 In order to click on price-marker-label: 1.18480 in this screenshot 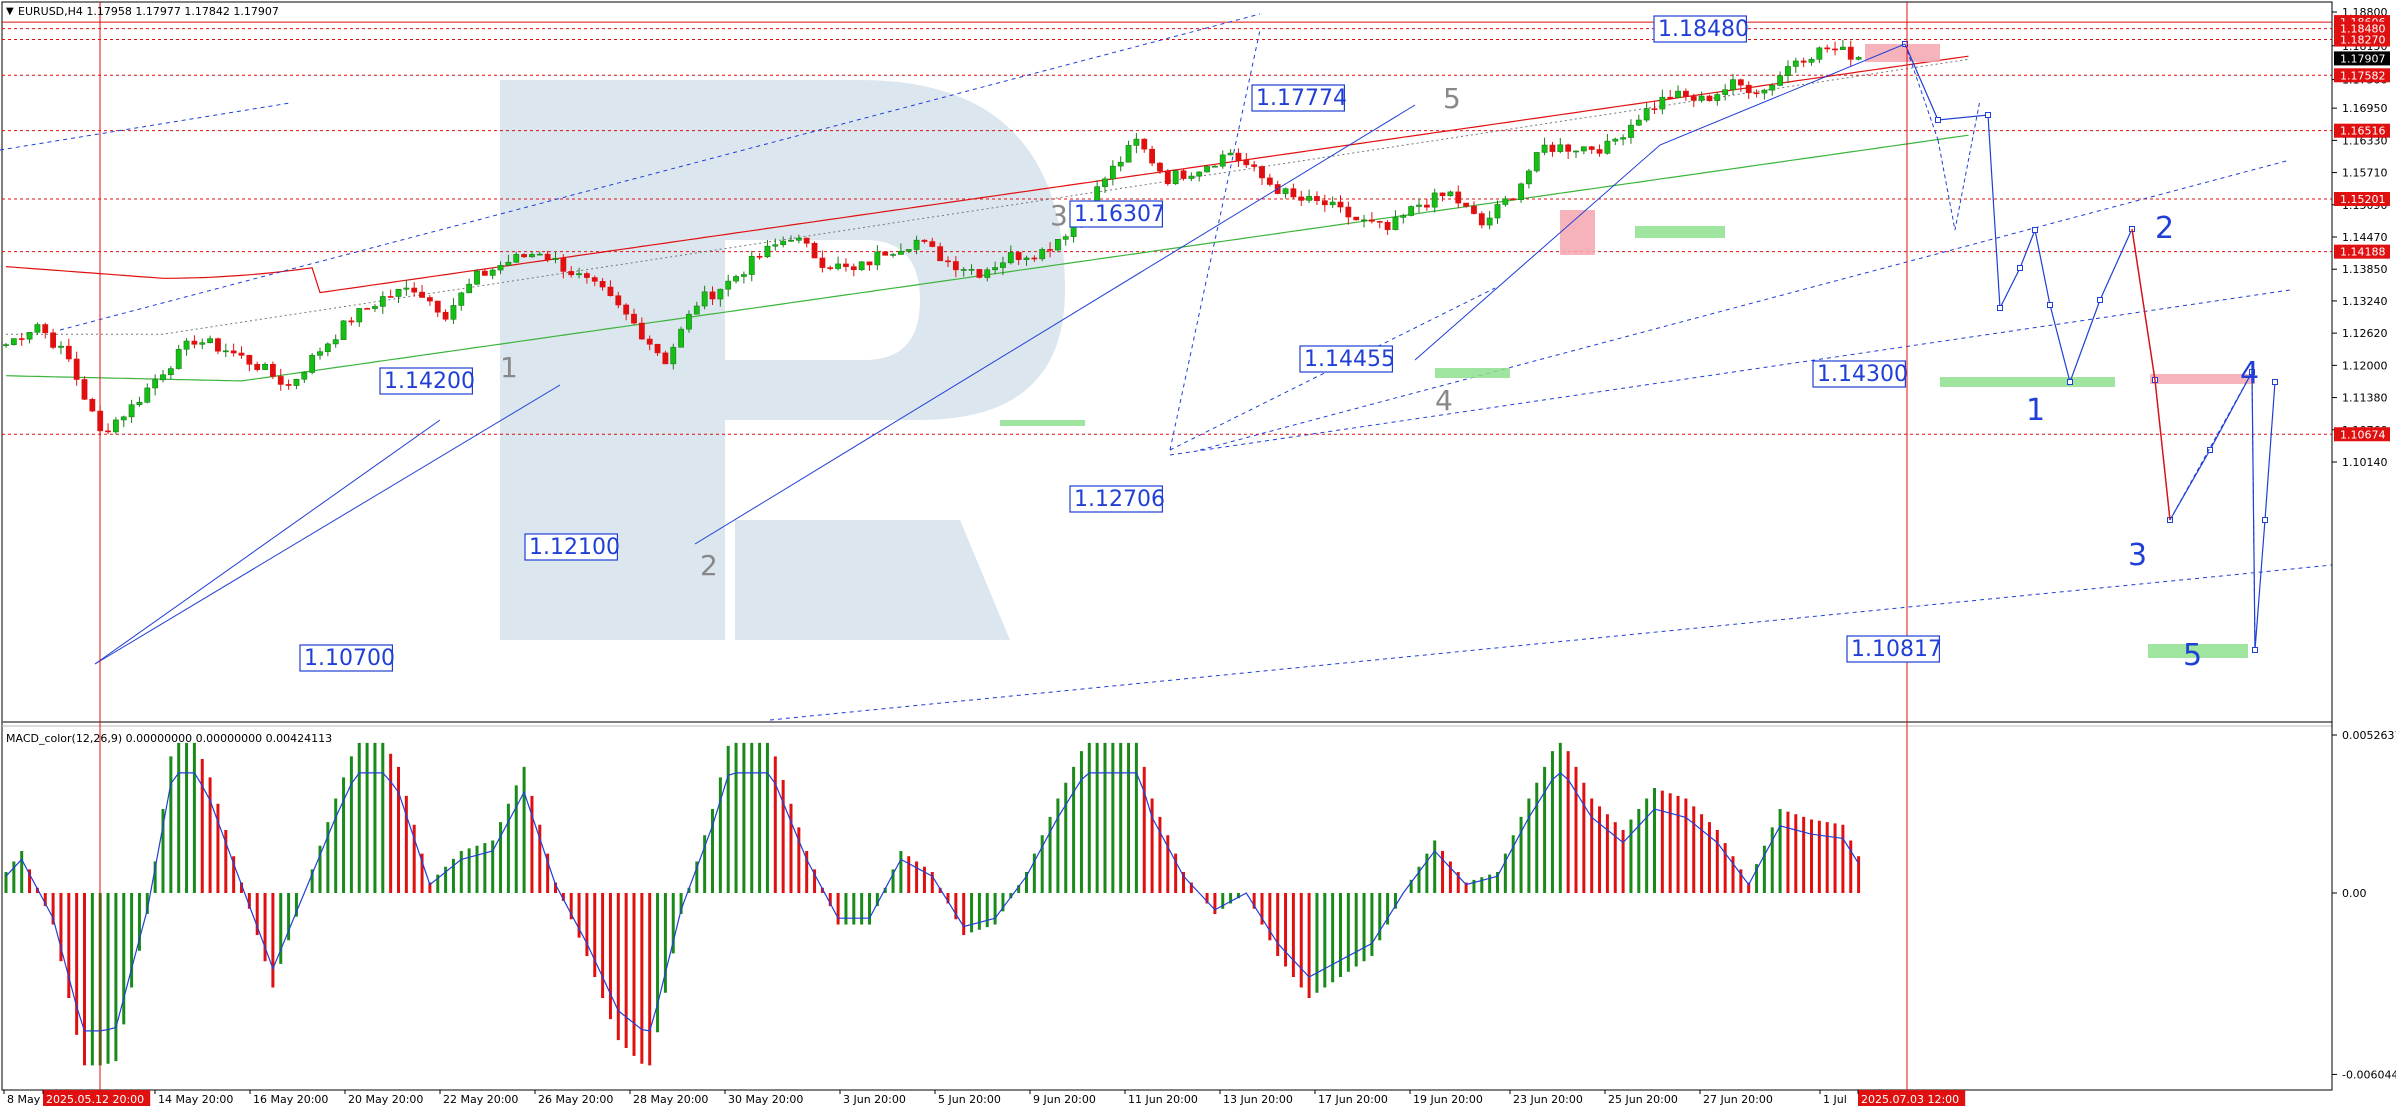, I will do `click(2363, 29)`.